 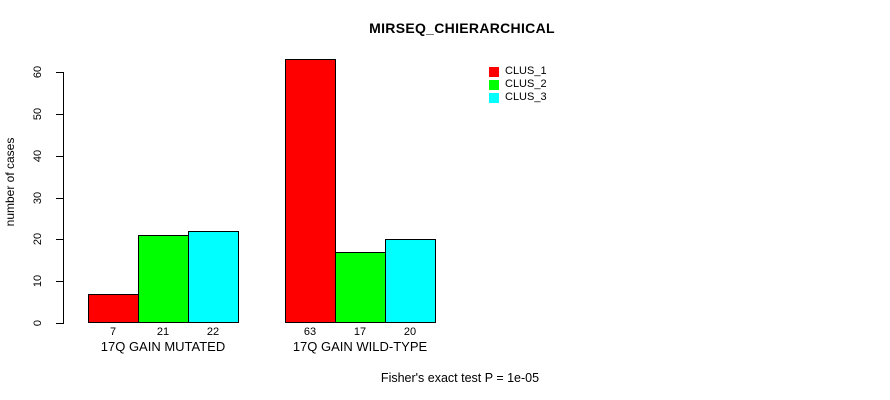 I want to click on bar-value-label: 20, so click(x=410, y=332).